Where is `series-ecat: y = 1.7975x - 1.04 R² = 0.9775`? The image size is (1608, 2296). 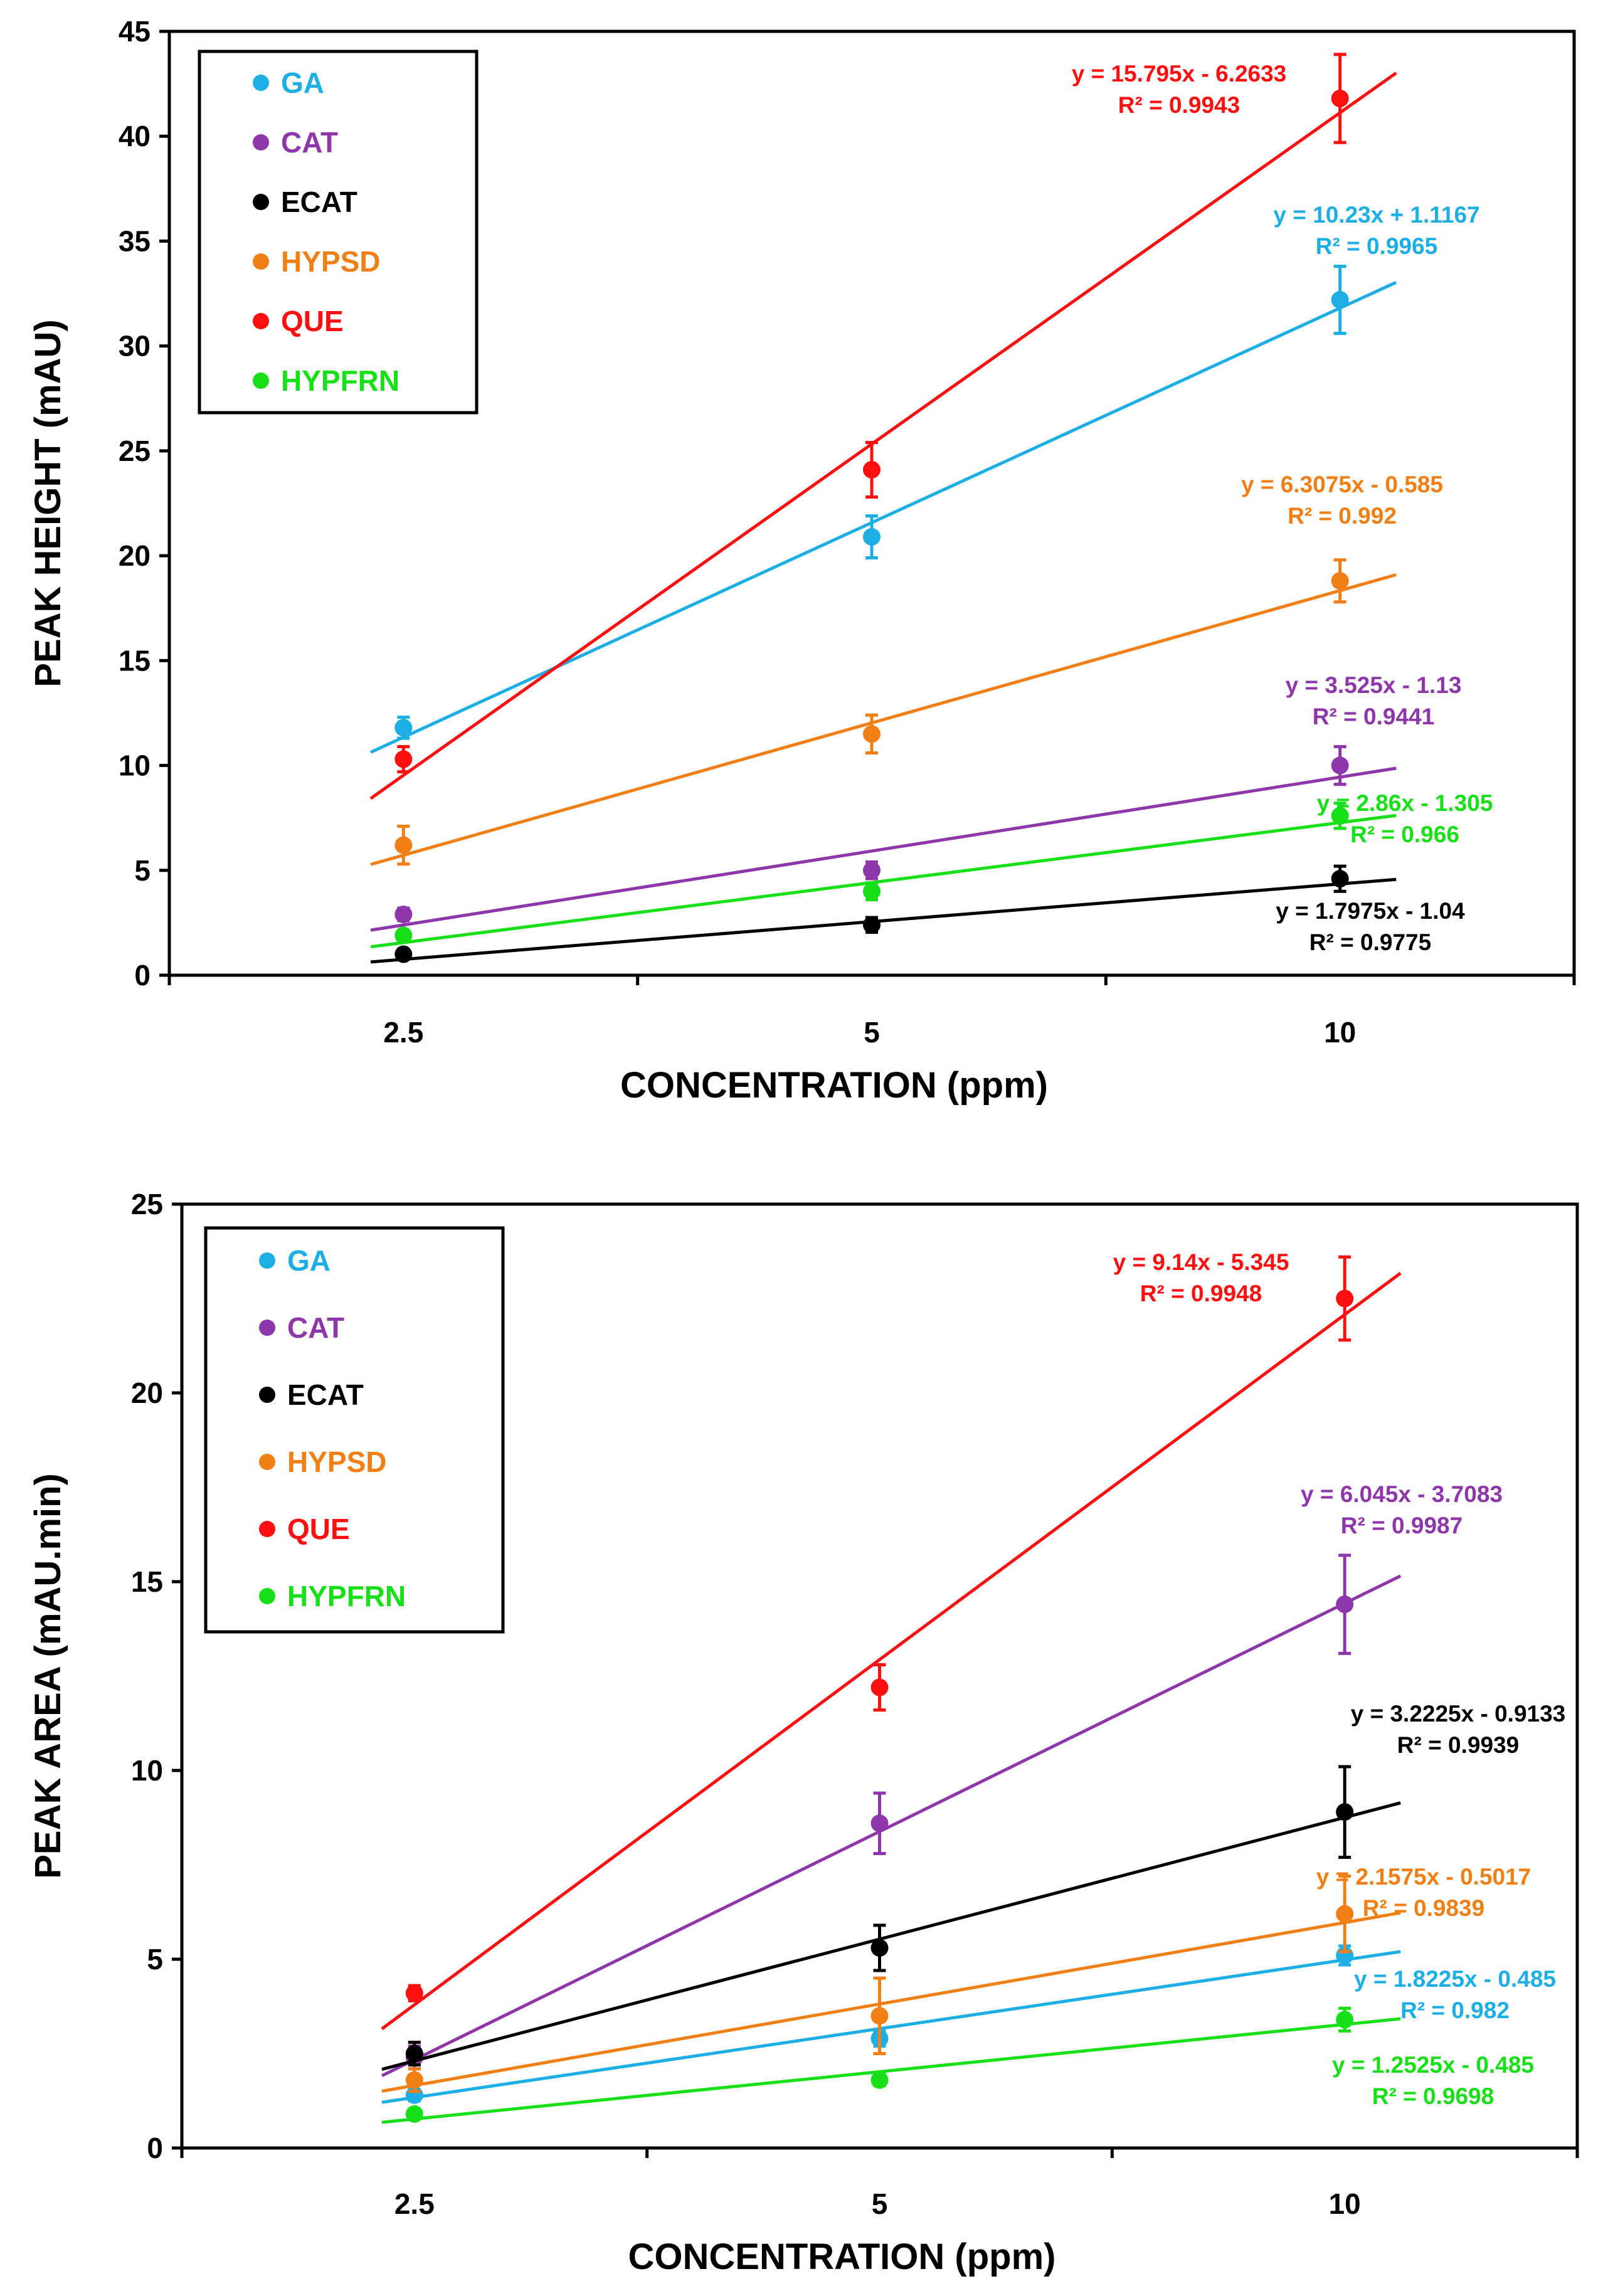 series-ecat: y = 1.7975x - 1.04 R² = 0.9775 is located at coordinates (917, 914).